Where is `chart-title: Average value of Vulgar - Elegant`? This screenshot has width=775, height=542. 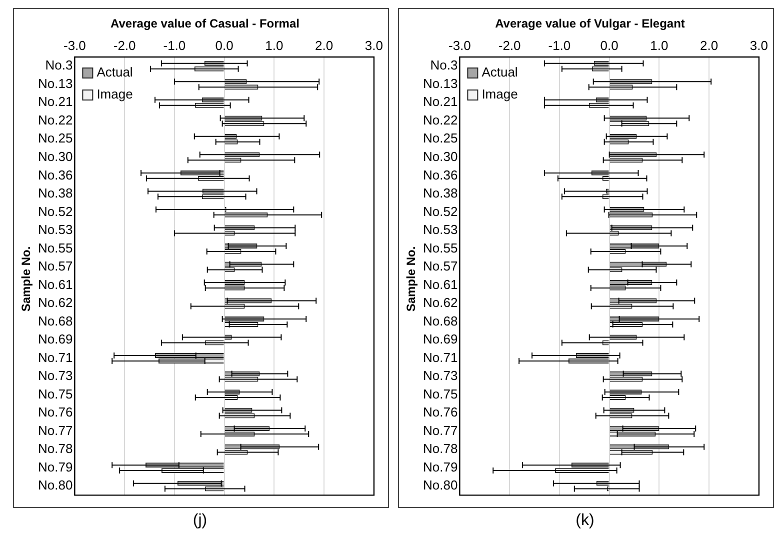 chart-title: Average value of Vulgar - Elegant is located at coordinates (590, 23).